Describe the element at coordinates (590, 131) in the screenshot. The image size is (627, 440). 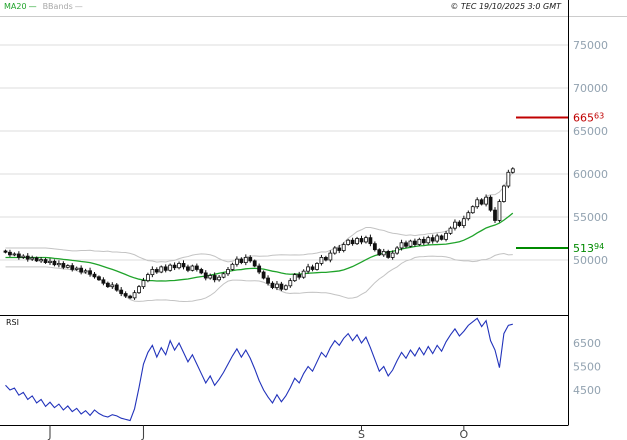
I see `svg-text: 65000` at that location.